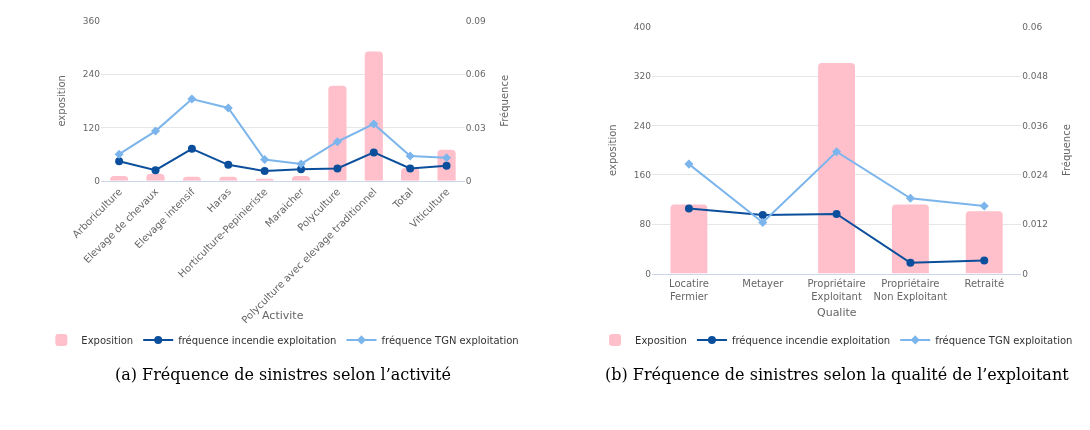 This screenshot has width=1090, height=430. Describe the element at coordinates (475, 127) in the screenshot. I see `y2-tick-label: 0.03` at that location.